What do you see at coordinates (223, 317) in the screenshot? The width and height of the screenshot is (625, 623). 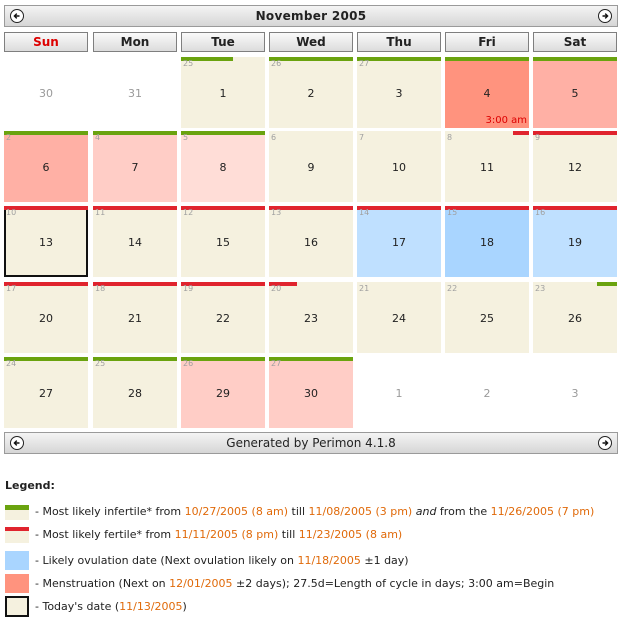 I see `calendar-day: 19 22` at bounding box center [223, 317].